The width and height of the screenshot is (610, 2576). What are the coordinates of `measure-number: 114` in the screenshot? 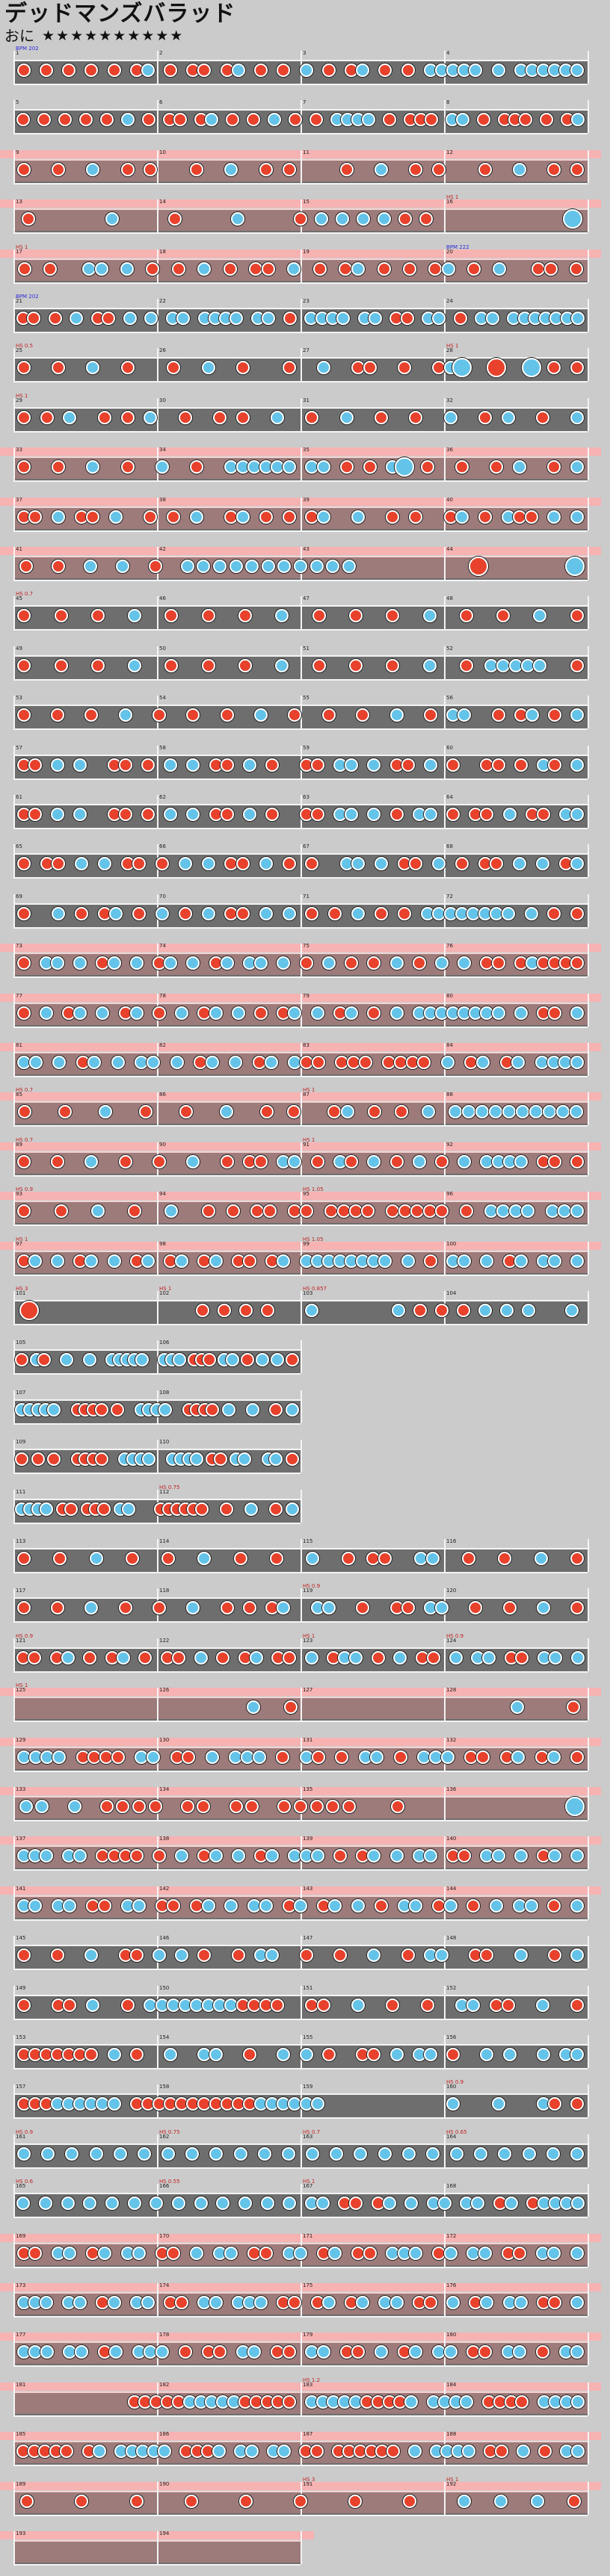 It's located at (164, 1541).